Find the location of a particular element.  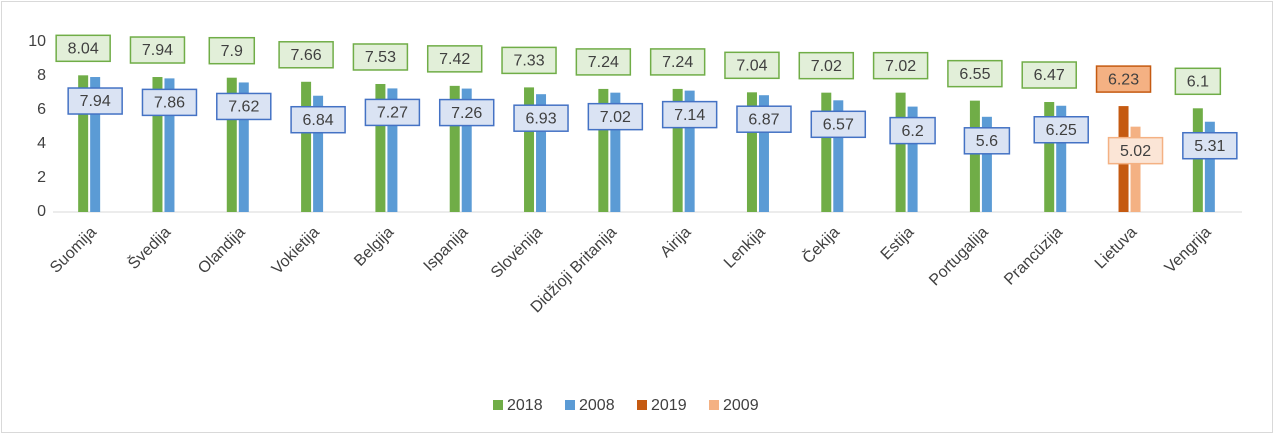

y-tick-label: 10 is located at coordinates (37, 41).